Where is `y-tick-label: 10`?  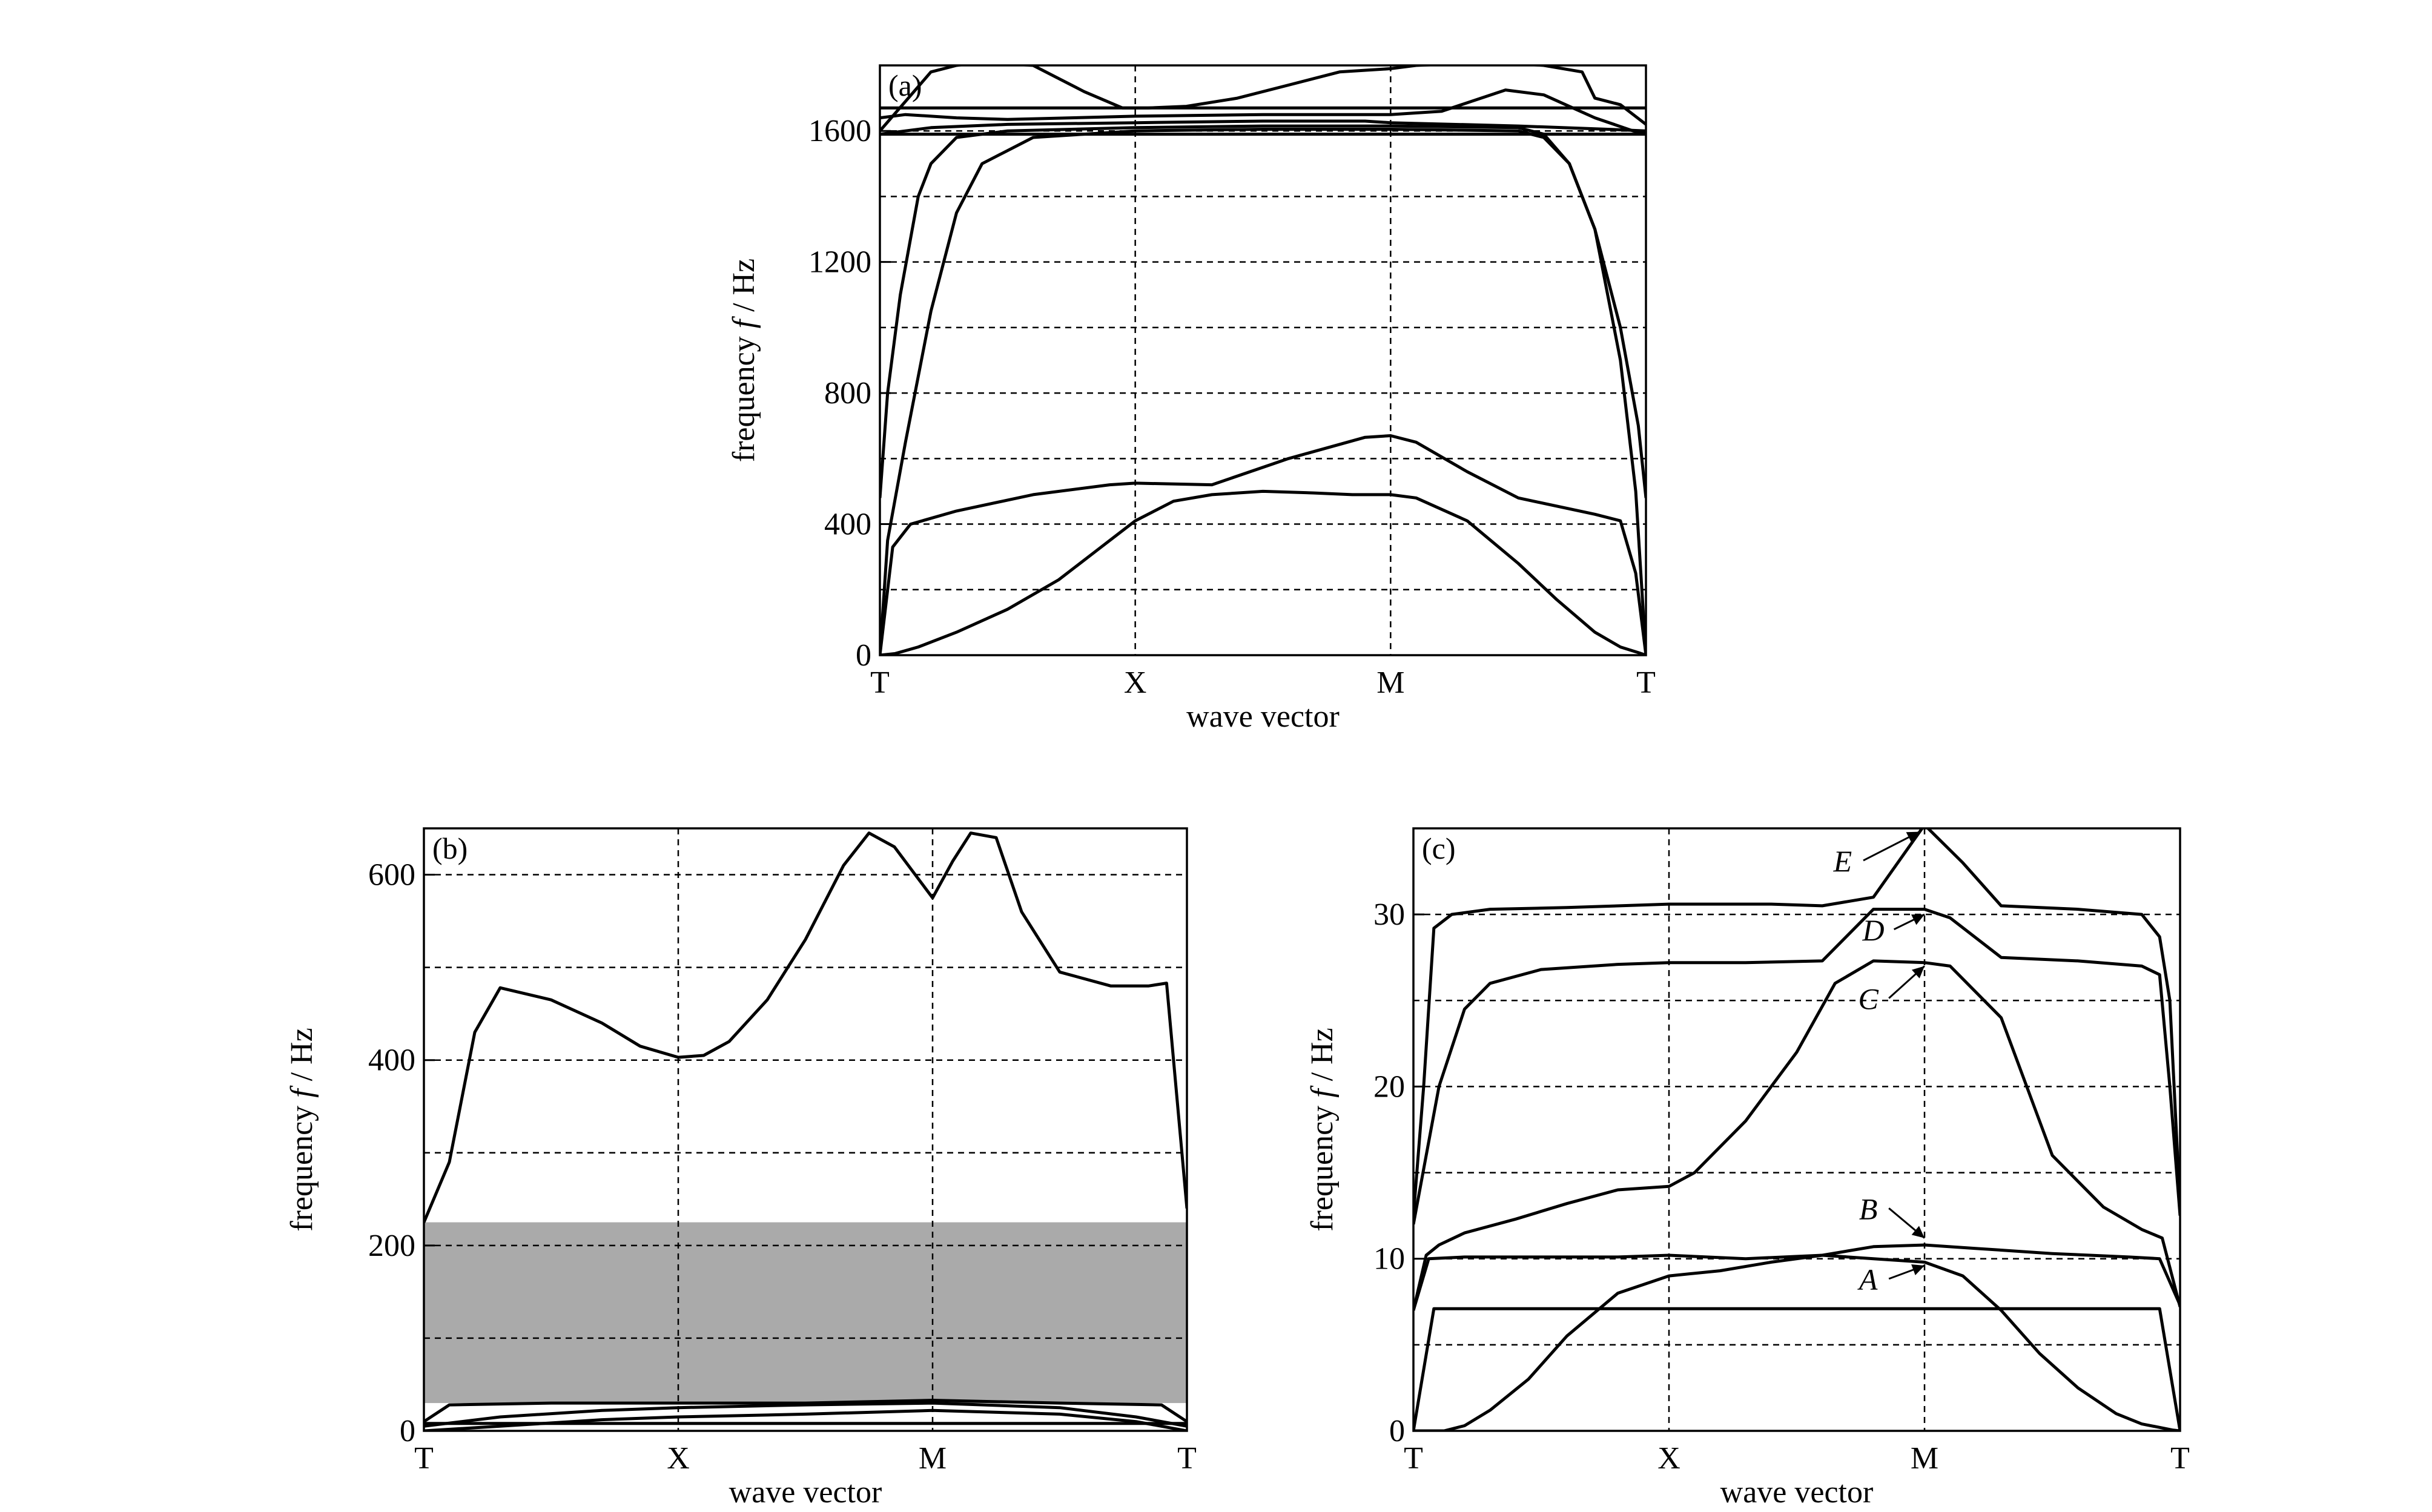 y-tick-label: 10 is located at coordinates (1389, 1259).